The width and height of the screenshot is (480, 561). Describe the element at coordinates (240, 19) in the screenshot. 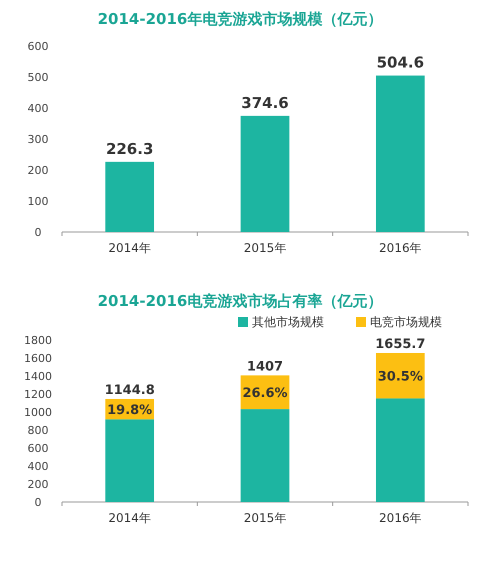

I see `chart-title: 2014-2016年电竞游戏市场规模（亿元）` at that location.